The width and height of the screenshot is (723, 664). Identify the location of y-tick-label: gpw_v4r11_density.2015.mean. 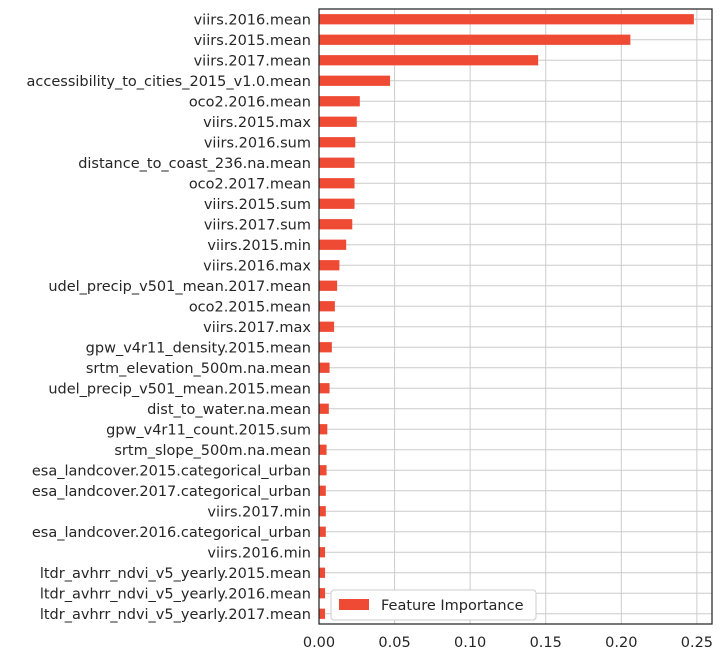
(198, 348).